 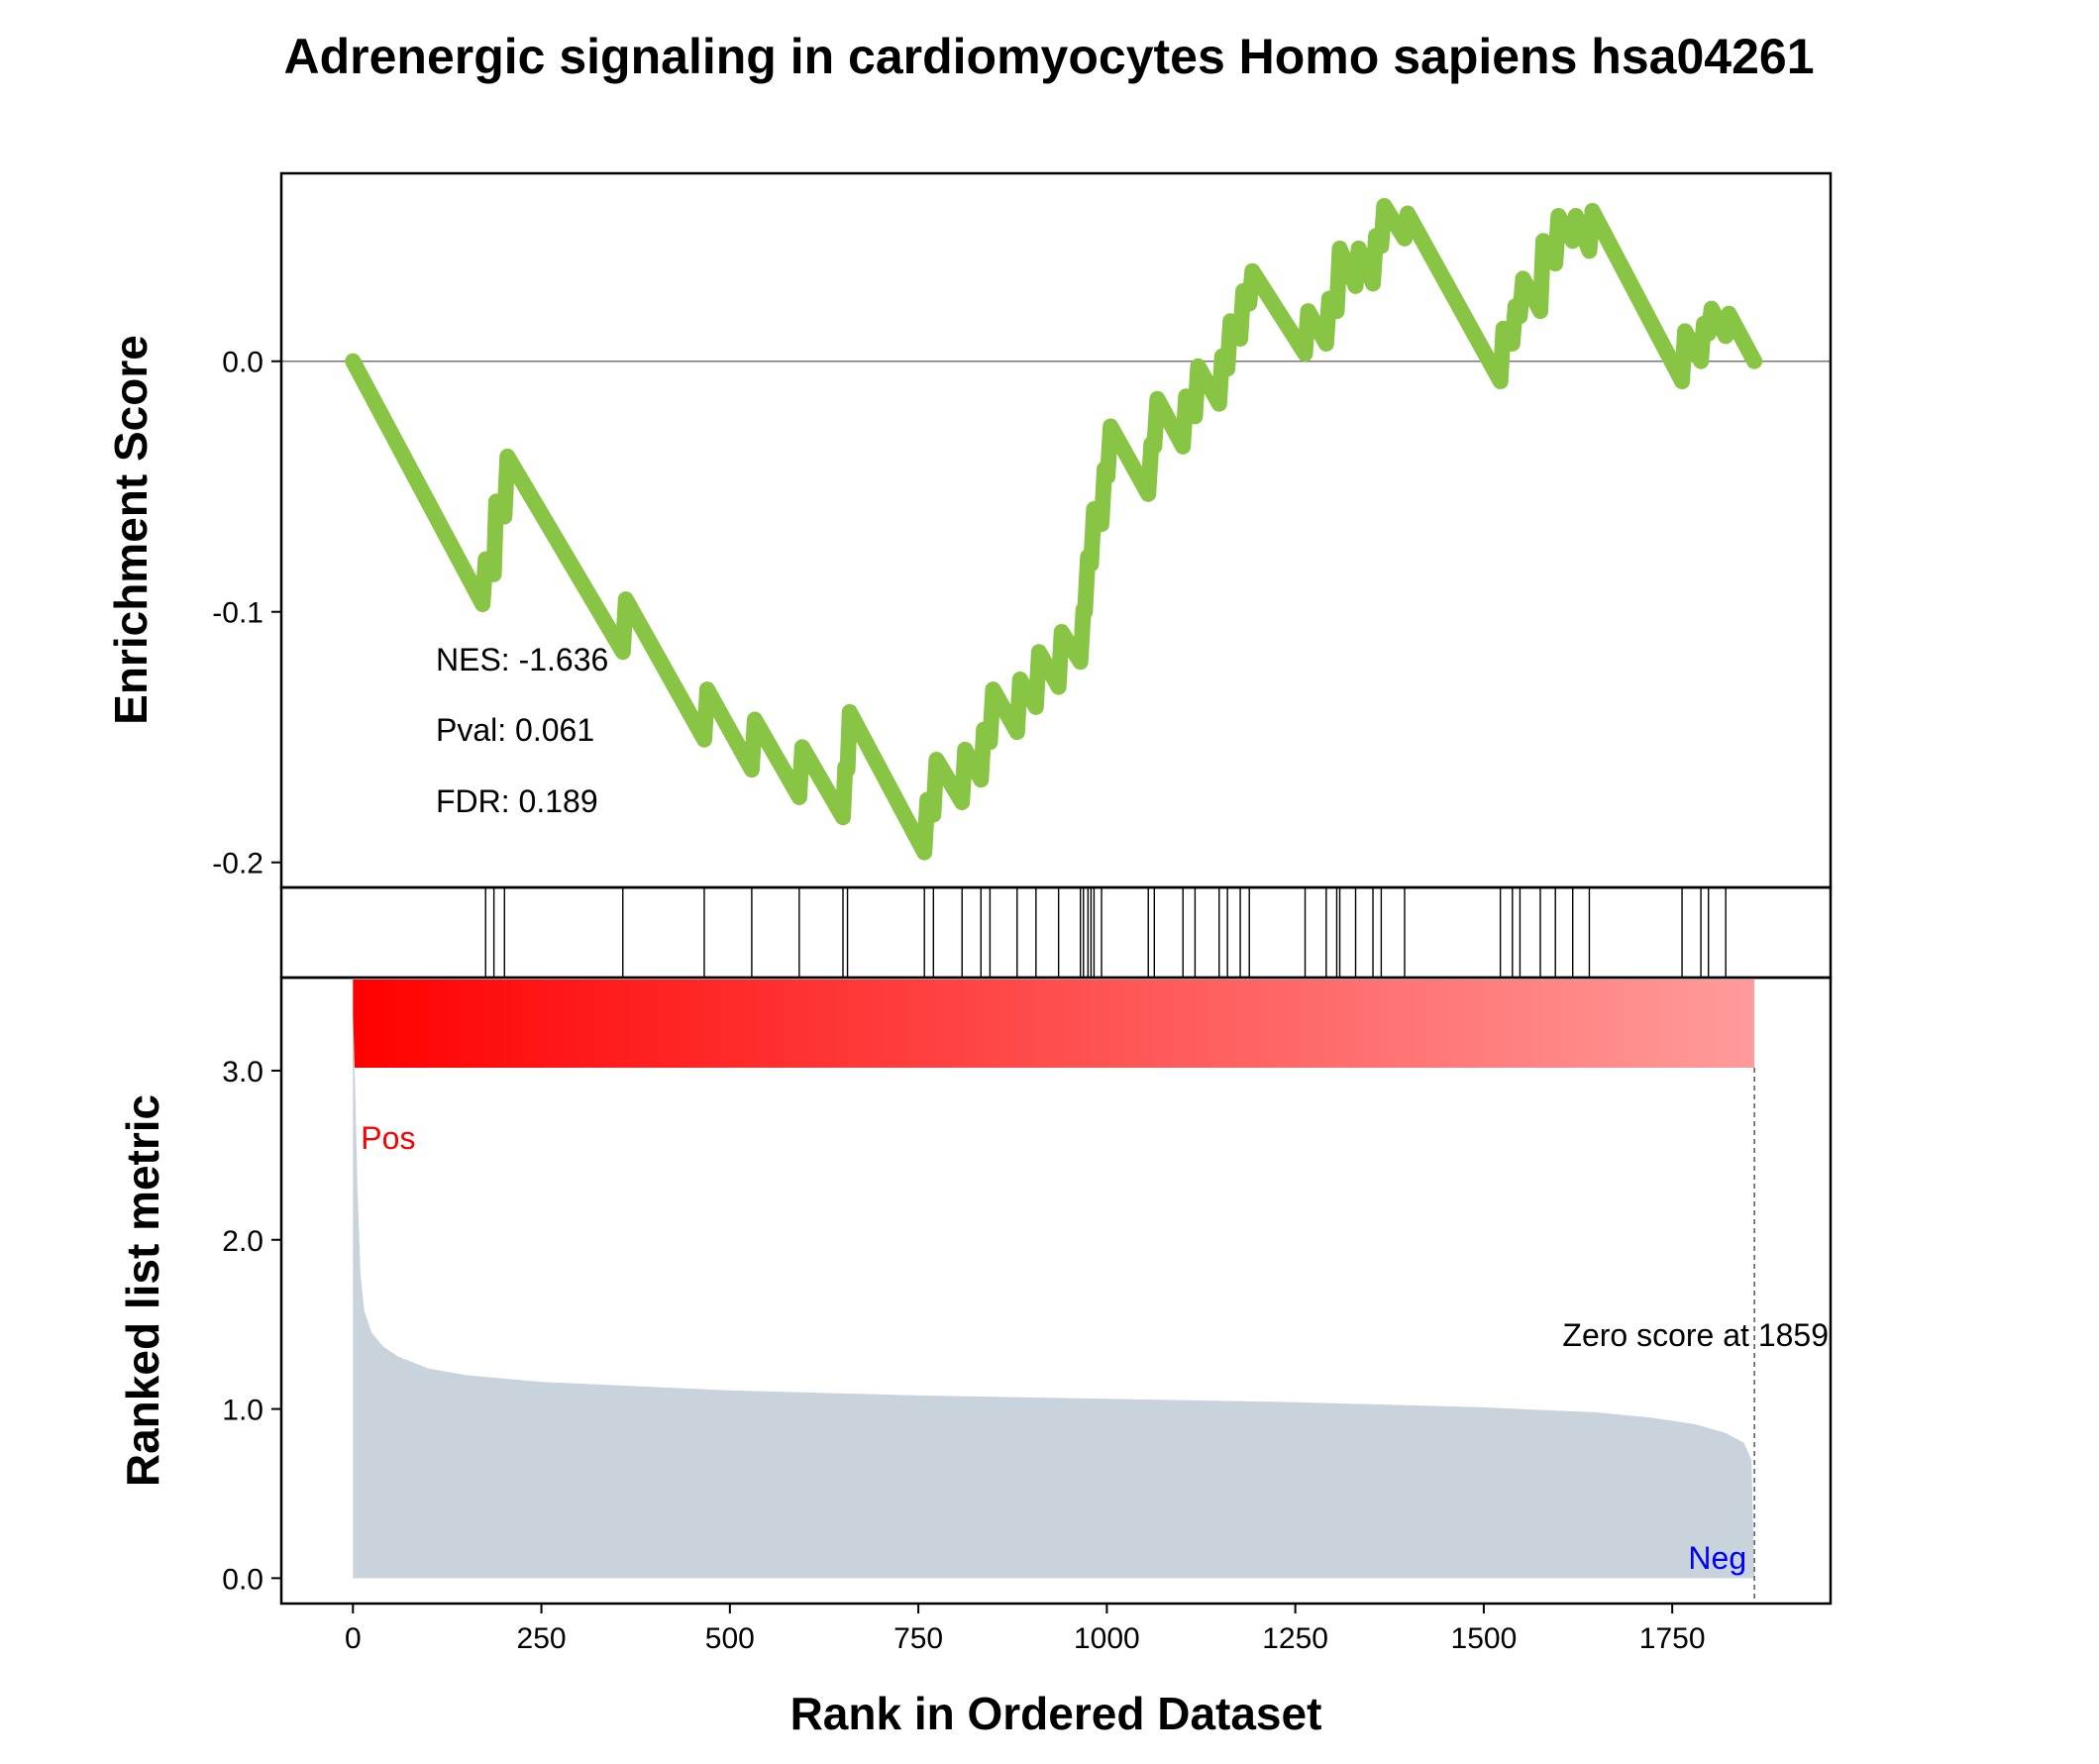 I want to click on x-axis-label: Rank in Ordered Dataset, so click(x=1056, y=1713).